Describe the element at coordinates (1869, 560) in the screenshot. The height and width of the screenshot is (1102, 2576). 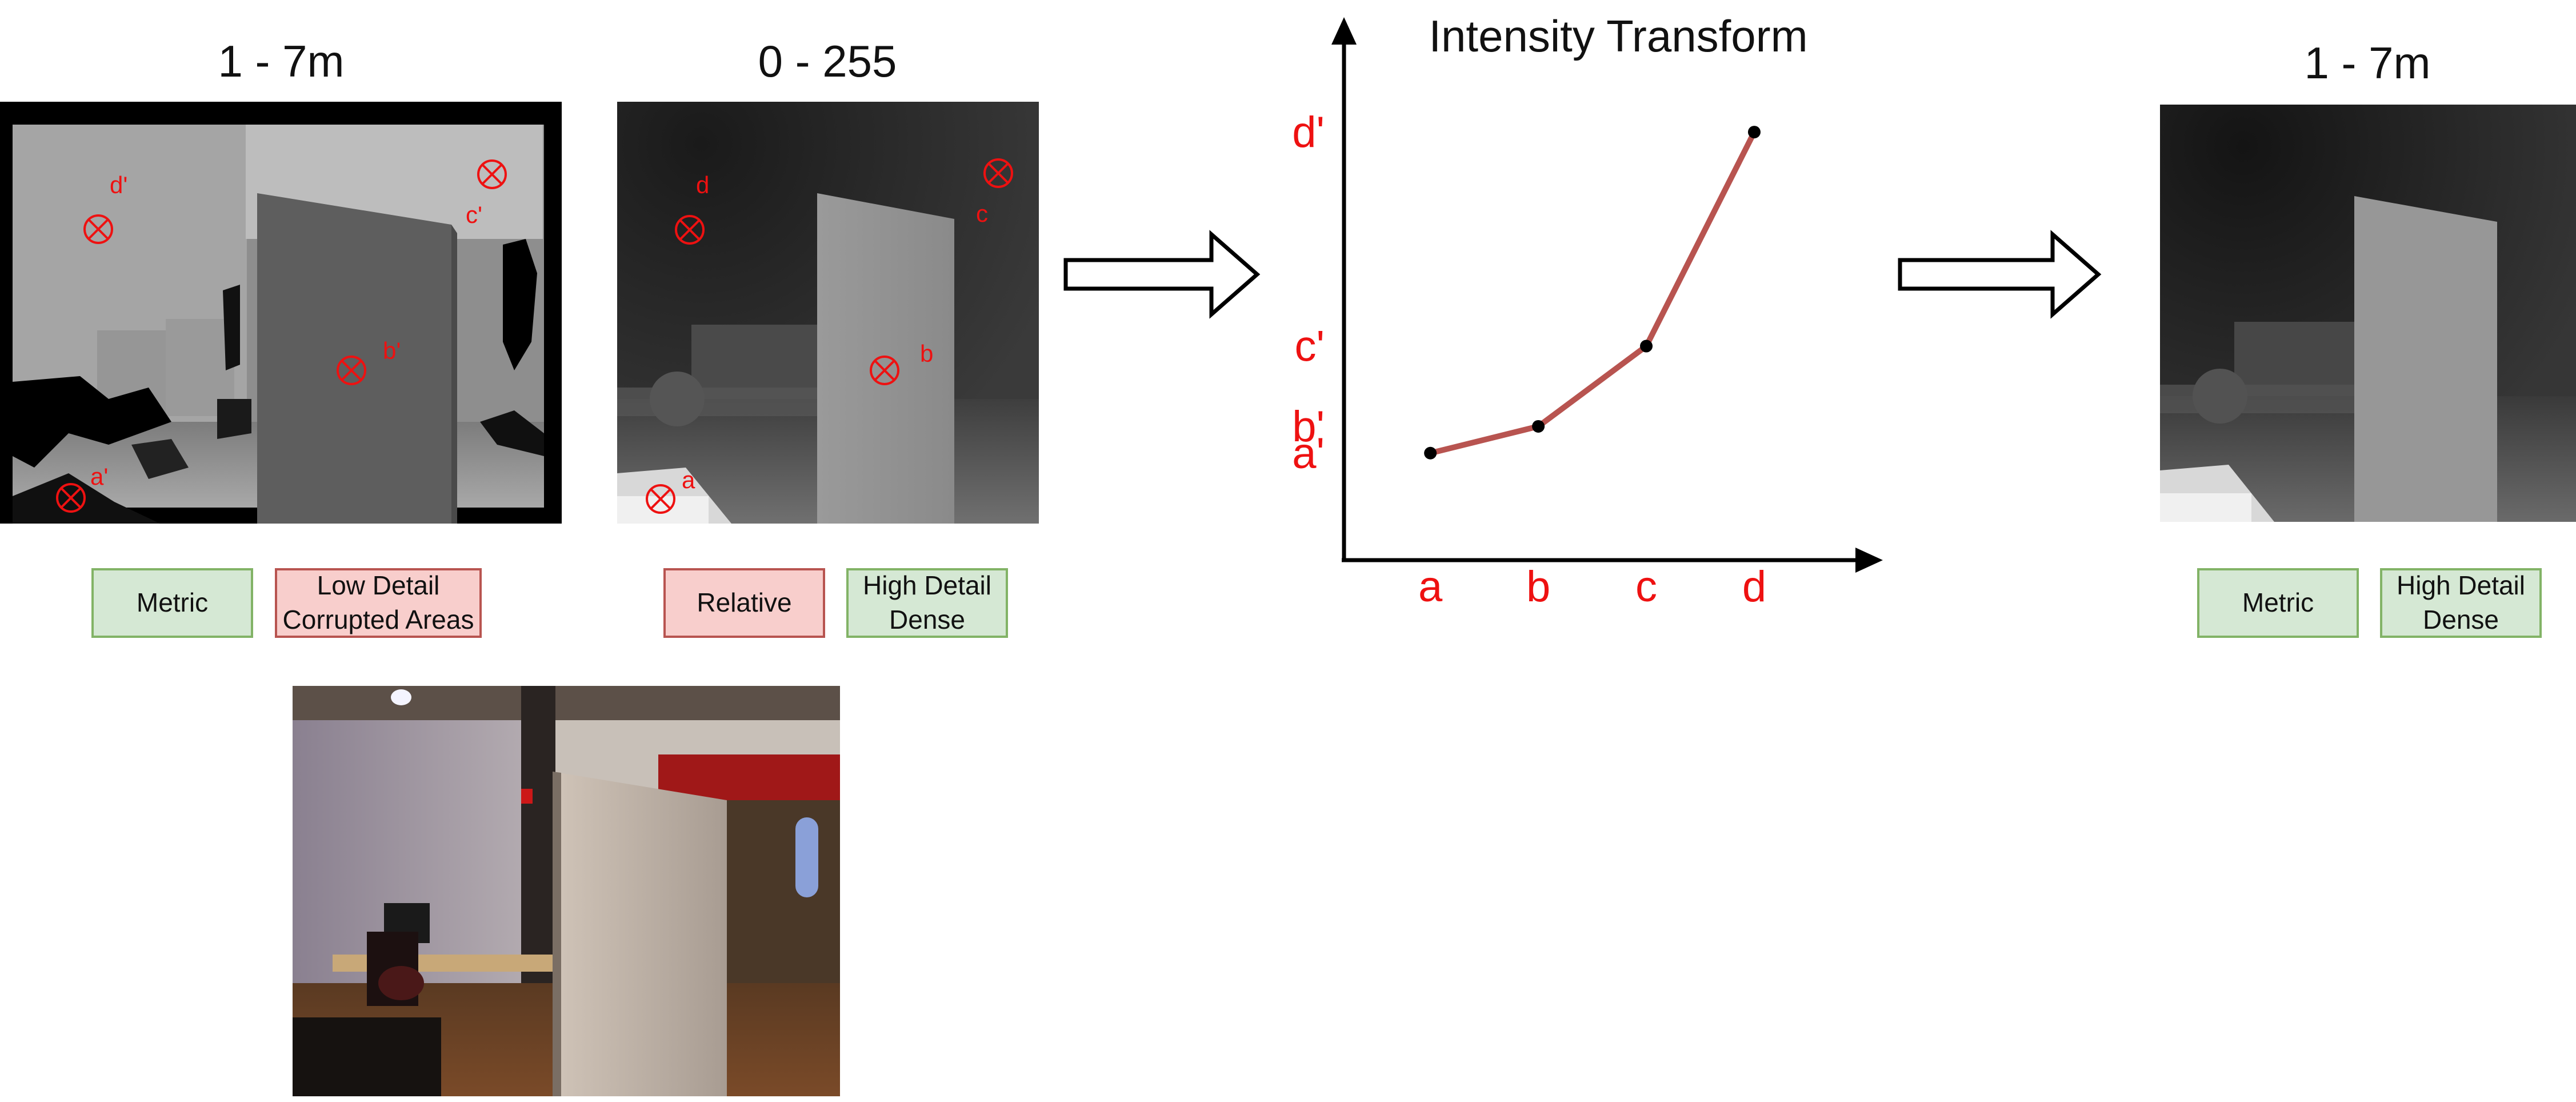
I see `x-axis-arrow-icon` at that location.